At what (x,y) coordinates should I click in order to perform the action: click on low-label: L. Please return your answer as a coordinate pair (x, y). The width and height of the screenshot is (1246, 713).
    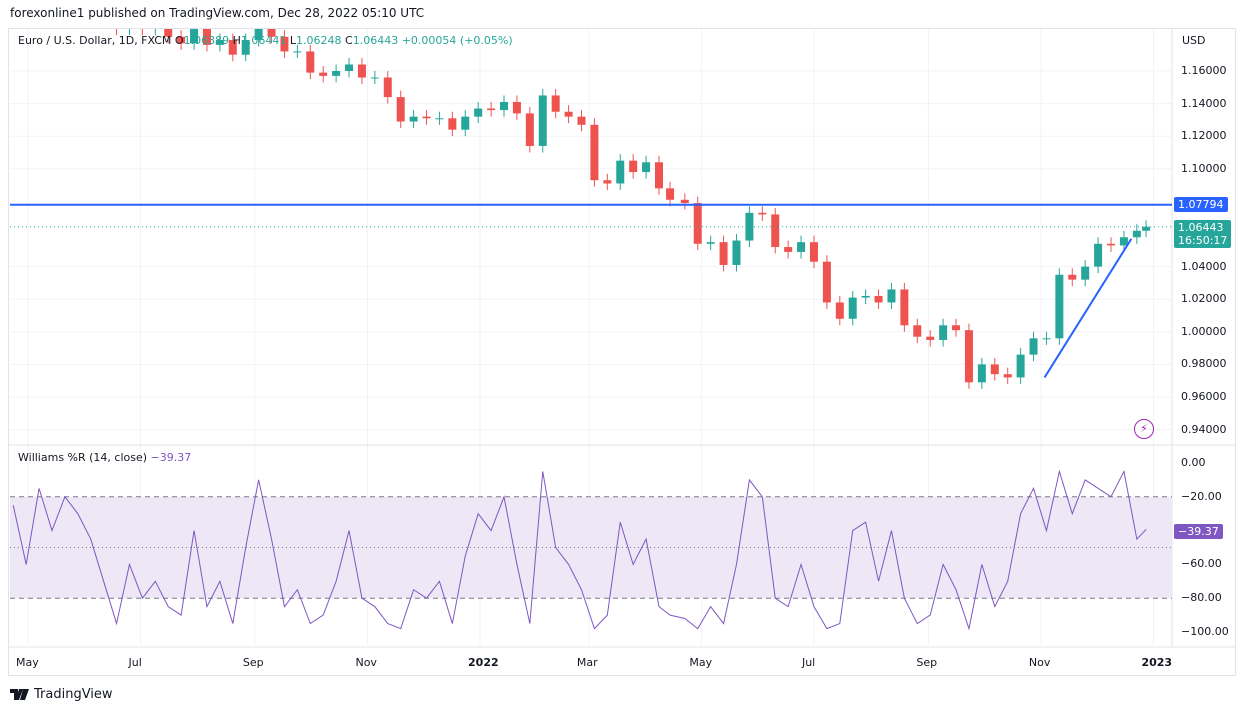
    Looking at the image, I should click on (293, 40).